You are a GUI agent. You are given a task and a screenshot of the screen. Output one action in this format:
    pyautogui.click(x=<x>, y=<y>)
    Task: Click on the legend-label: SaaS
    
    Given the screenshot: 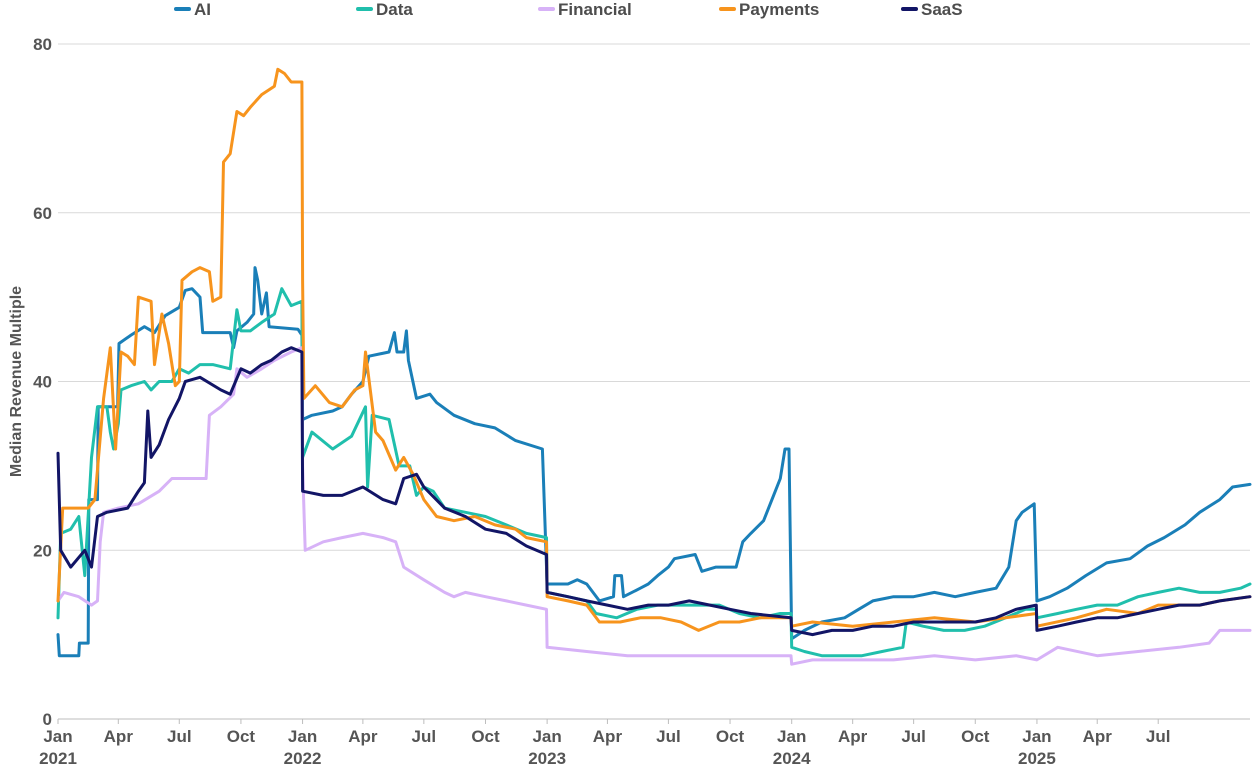 What is the action you would take?
    pyautogui.click(x=942, y=9)
    